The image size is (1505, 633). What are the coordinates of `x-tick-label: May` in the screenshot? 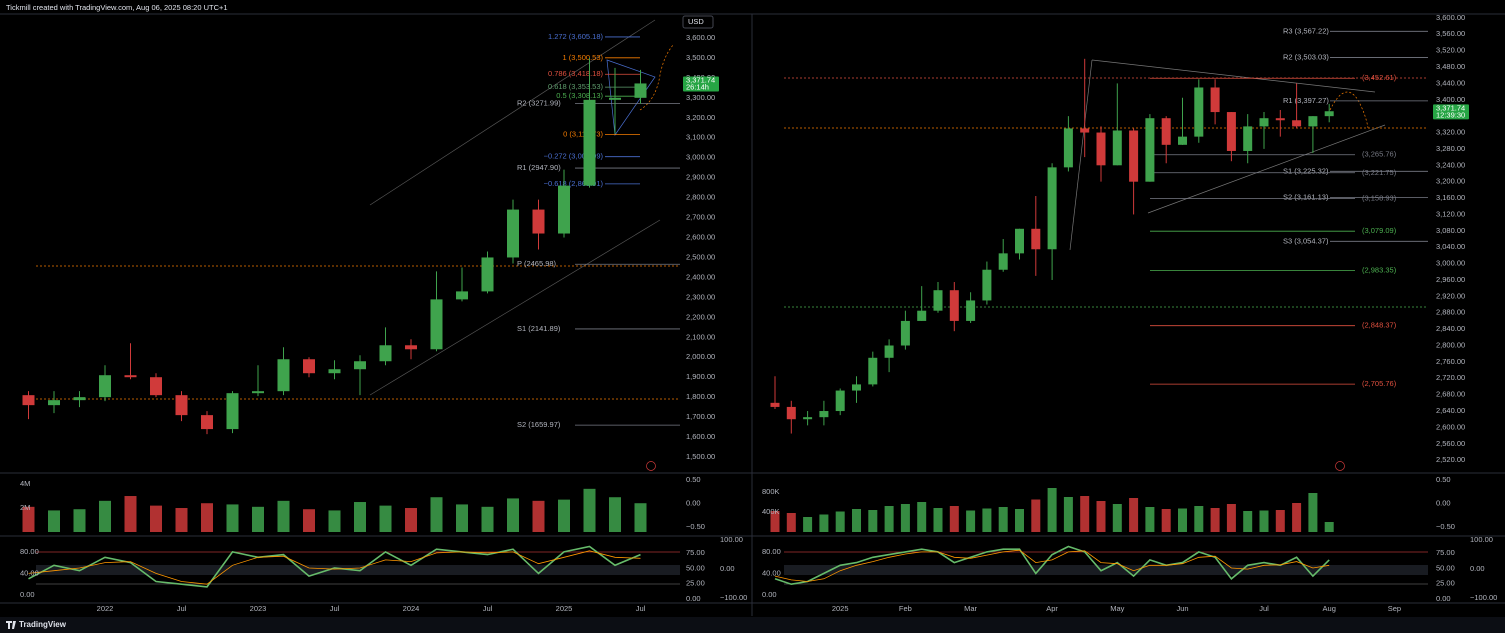 It's located at (1117, 608).